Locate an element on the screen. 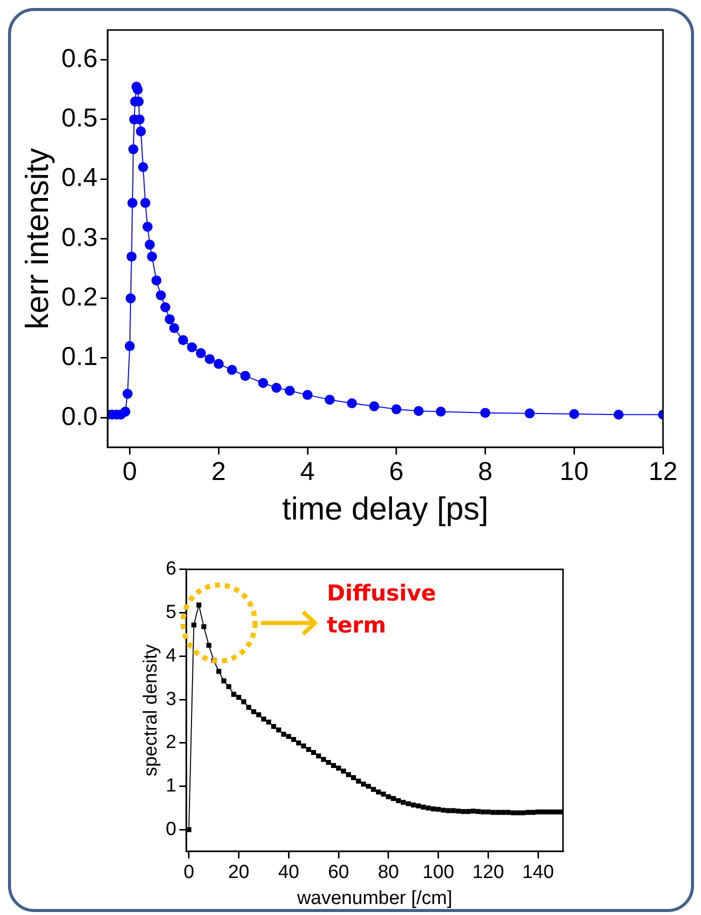 Image resolution: width=701 pixels, height=915 pixels. y-axis-title: spectral density is located at coordinates (151, 710).